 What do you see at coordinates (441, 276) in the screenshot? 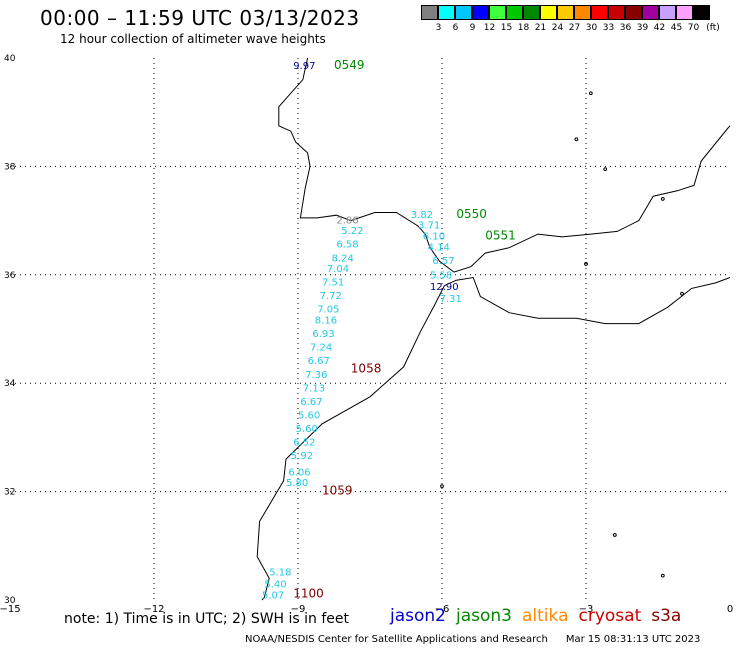
I see `wave-height-value: 5.58` at bounding box center [441, 276].